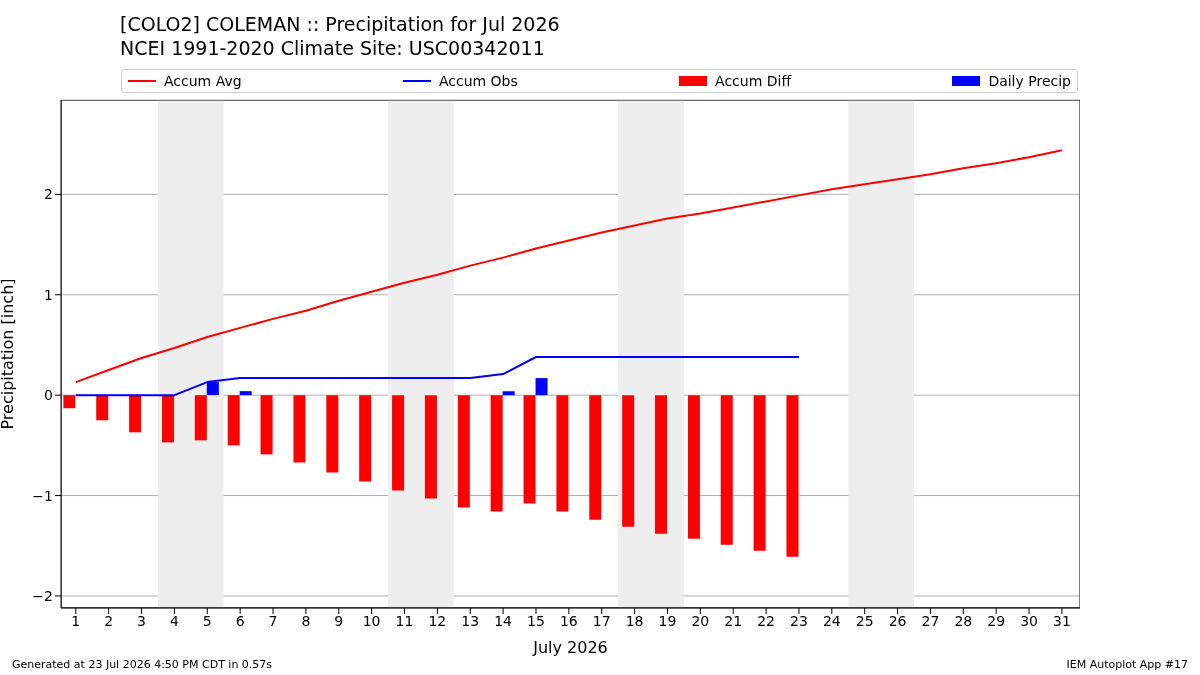 The image size is (1200, 675). Describe the element at coordinates (404, 620) in the screenshot. I see `x-tick-label: 11` at that location.